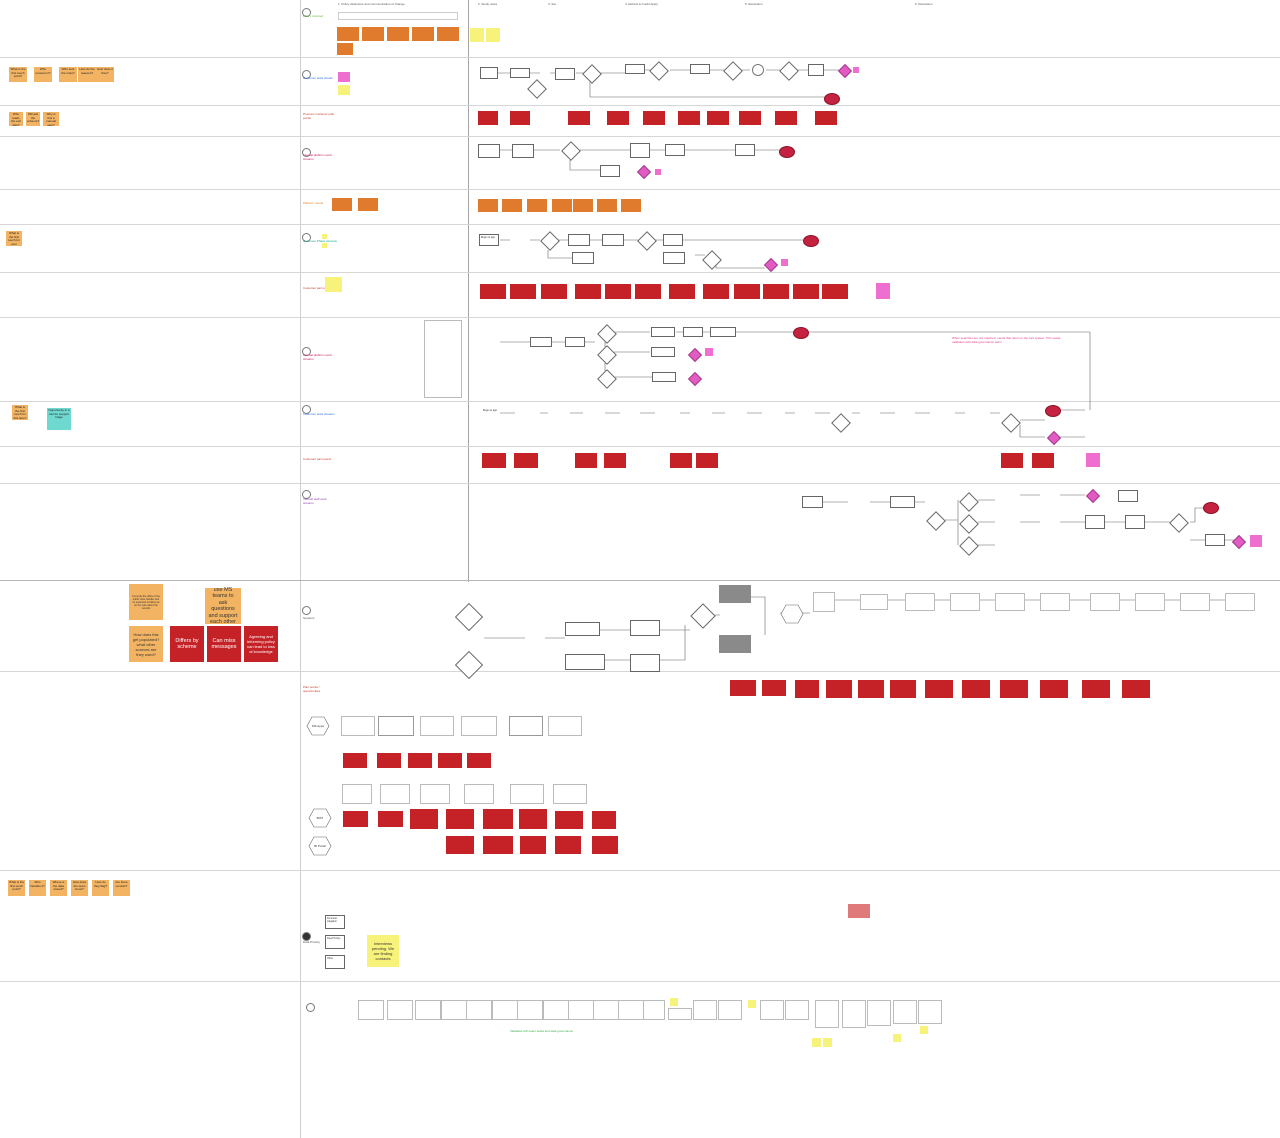 The image size is (1280, 1138). What do you see at coordinates (754, 4) in the screenshot?
I see `phase-5-header: 5. Resolution` at bounding box center [754, 4].